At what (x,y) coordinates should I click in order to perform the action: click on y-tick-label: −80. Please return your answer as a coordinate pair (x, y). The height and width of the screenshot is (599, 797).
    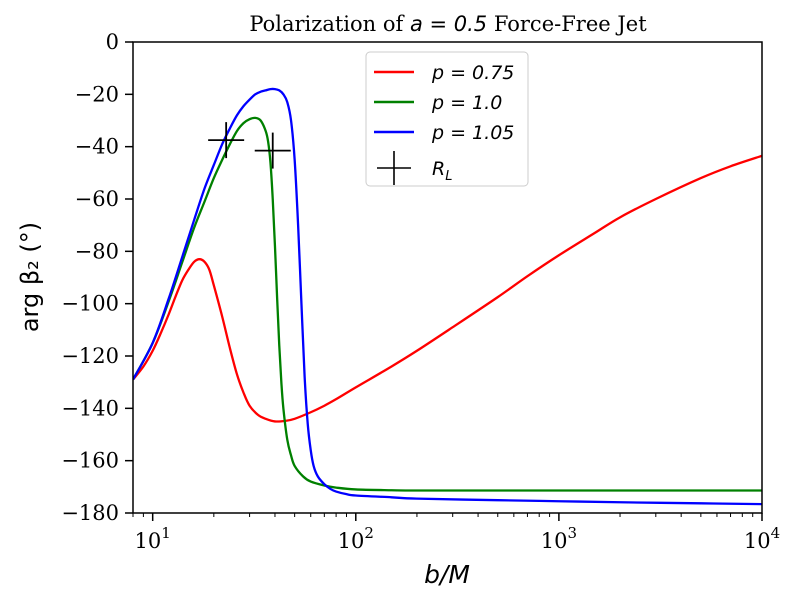
    Looking at the image, I should click on (97, 251).